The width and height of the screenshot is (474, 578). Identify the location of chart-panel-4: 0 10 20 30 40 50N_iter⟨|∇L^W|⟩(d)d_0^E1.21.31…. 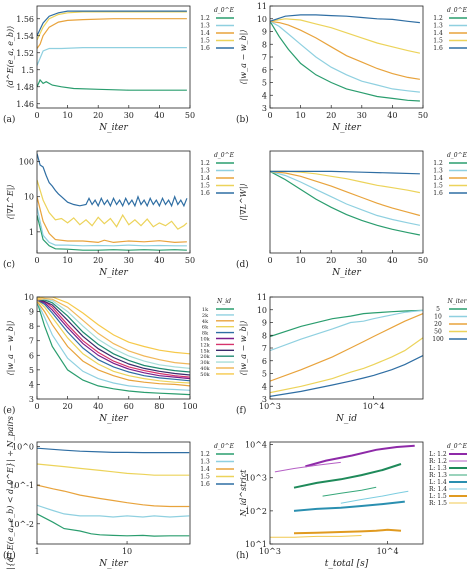
(352, 214).